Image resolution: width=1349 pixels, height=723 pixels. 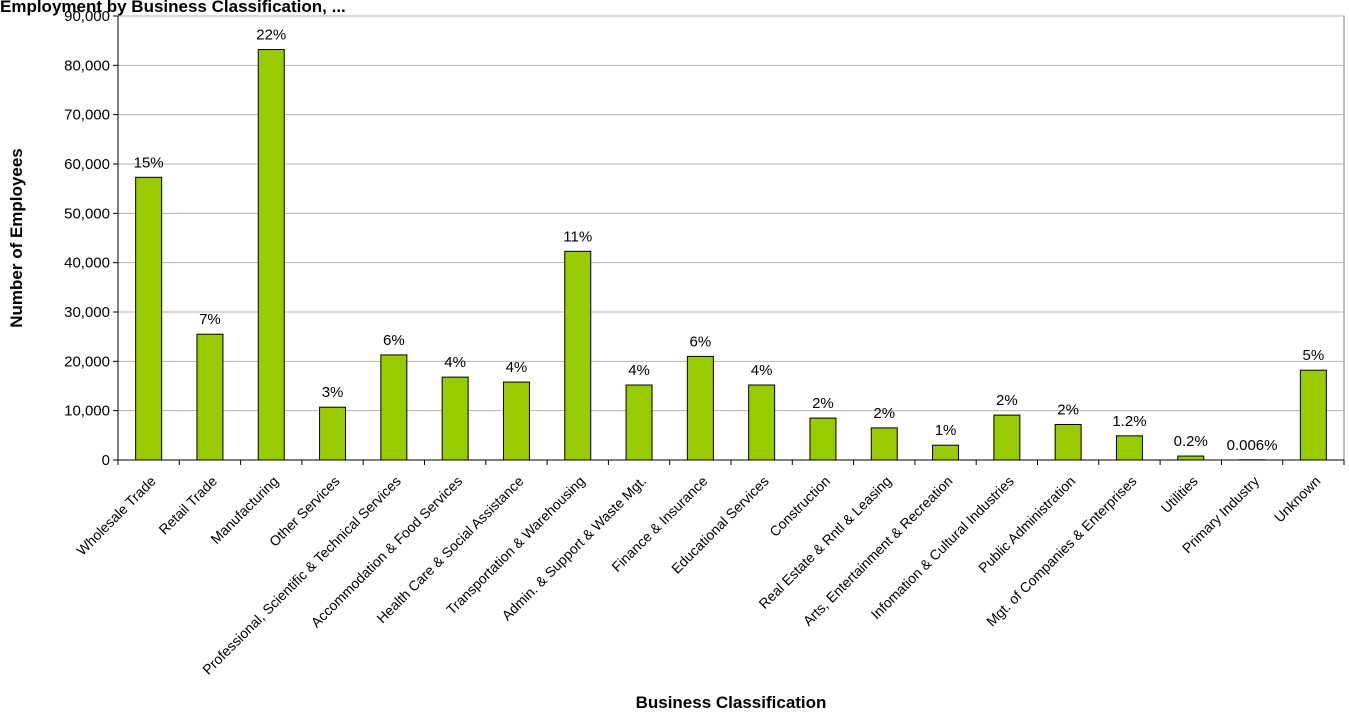 What do you see at coordinates (333, 392) in the screenshot?
I see `data-label: 3%` at bounding box center [333, 392].